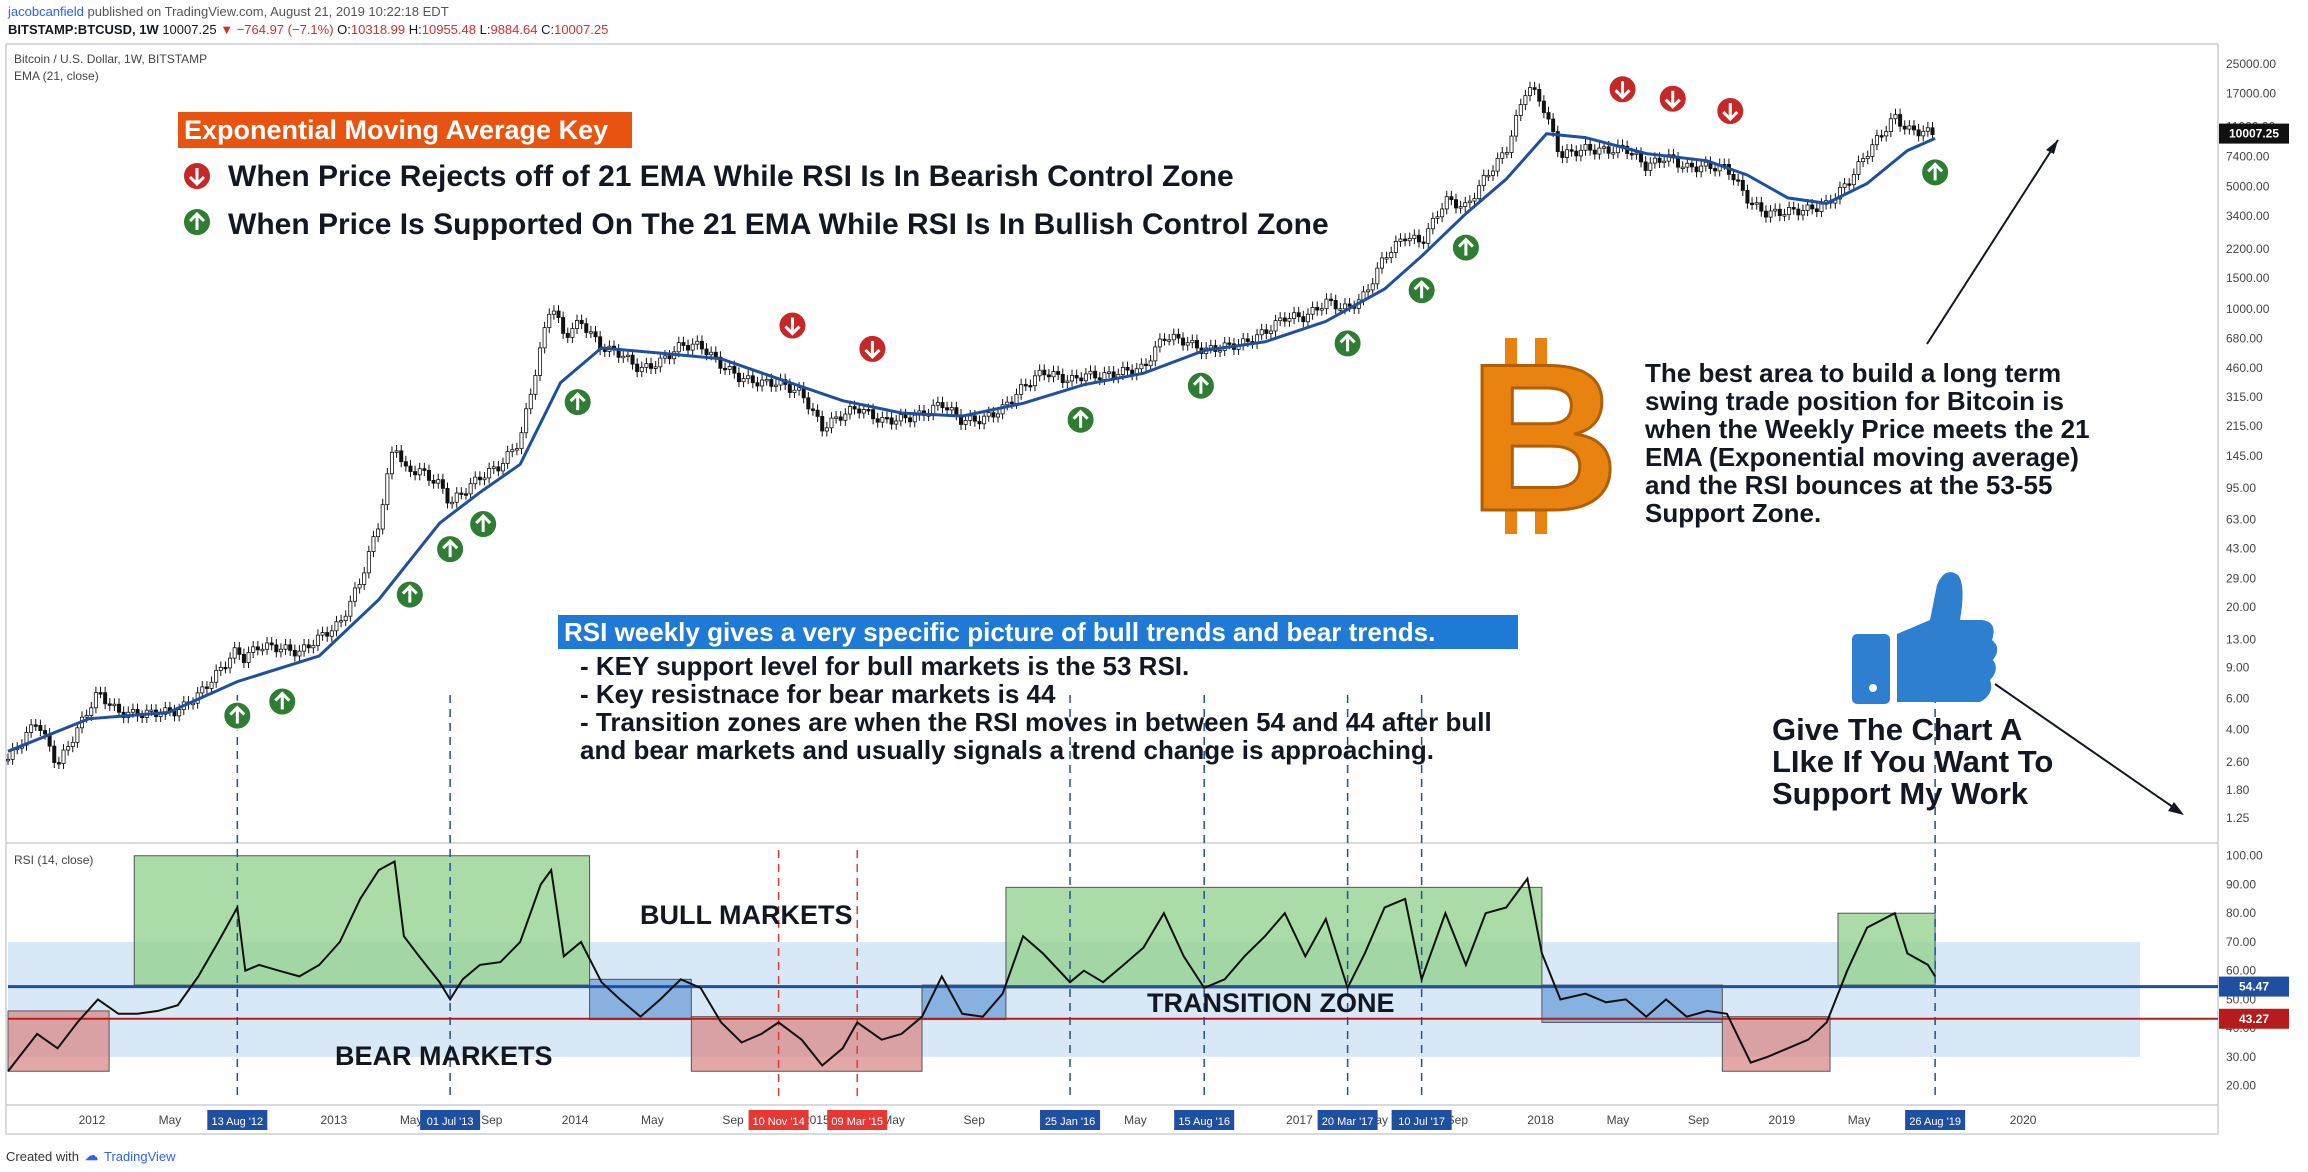 The width and height of the screenshot is (2308, 1172). Describe the element at coordinates (415, 29) in the screenshot. I see `high-label: H:` at that location.